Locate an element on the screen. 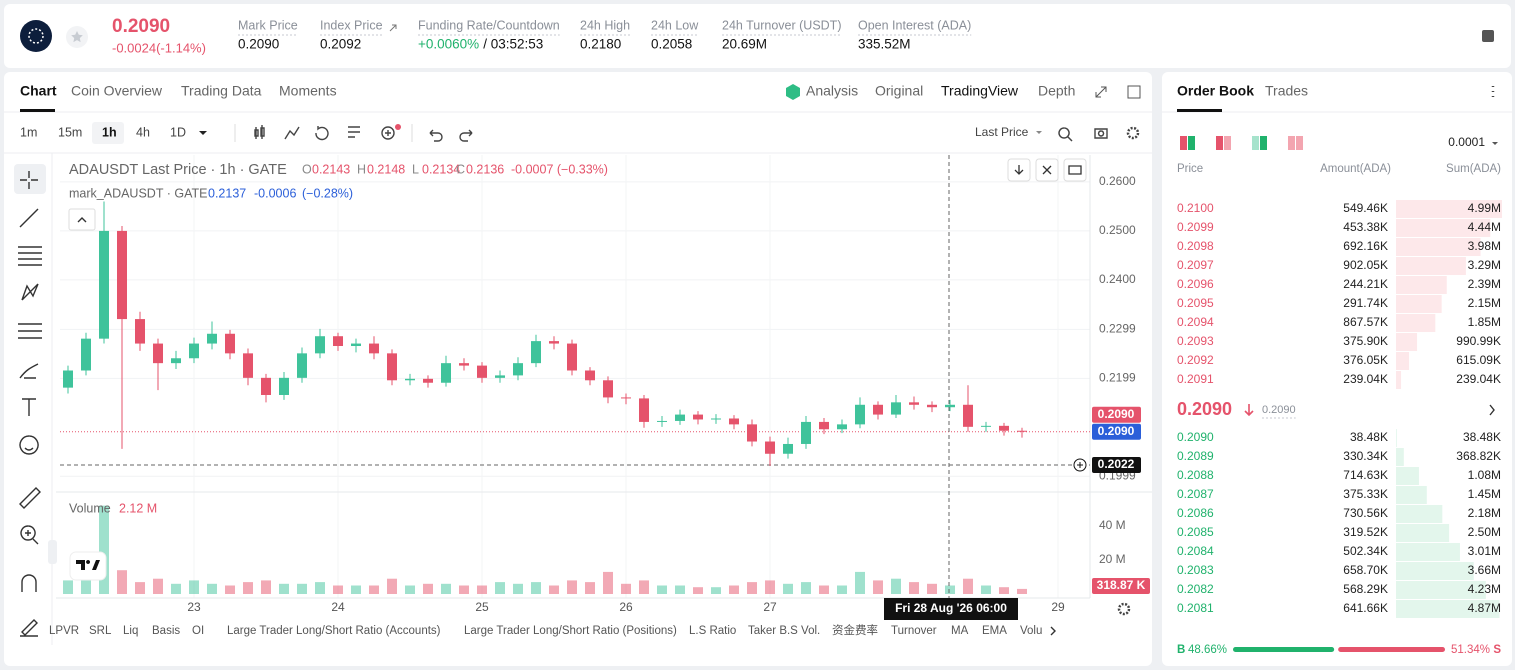 The width and height of the screenshot is (1515, 670). chart-tab: Moments is located at coordinates (308, 91).